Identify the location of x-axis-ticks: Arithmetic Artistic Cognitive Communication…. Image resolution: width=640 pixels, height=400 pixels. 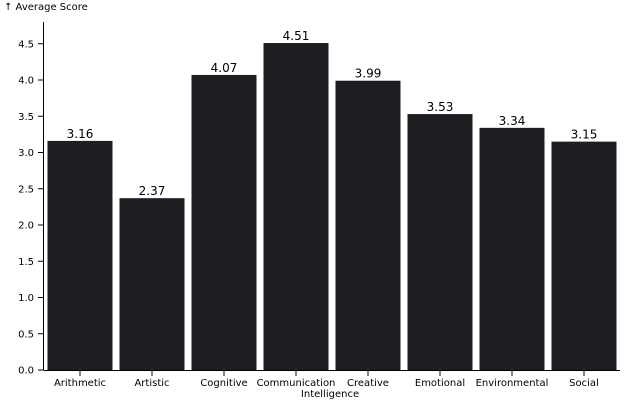
(326, 379).